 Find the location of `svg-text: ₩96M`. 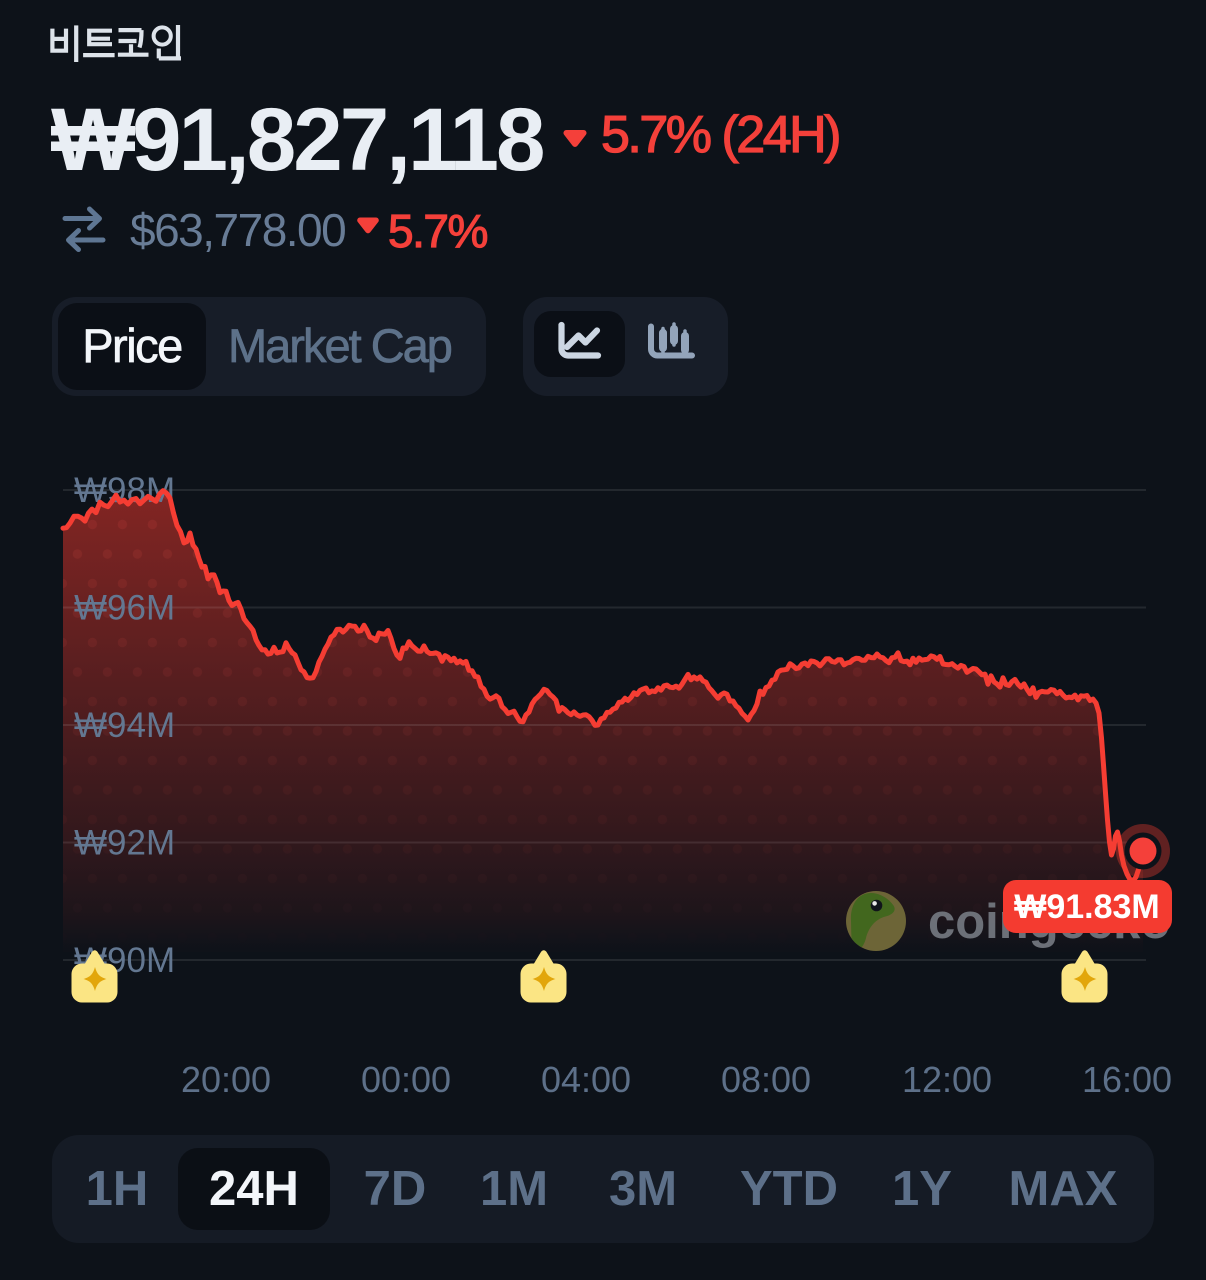

svg-text: ₩96M is located at coordinates (124, 608).